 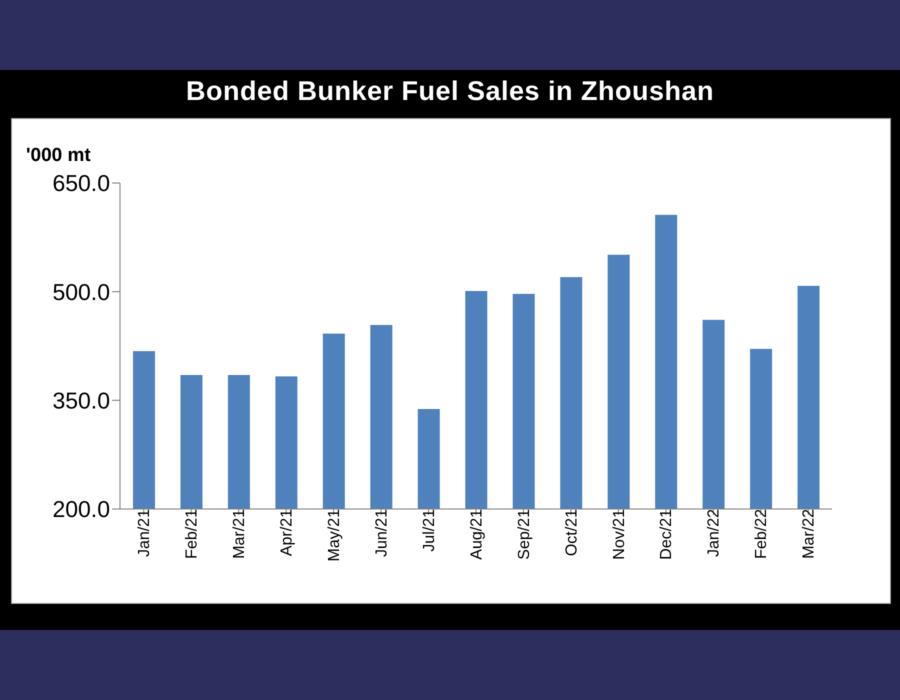 What do you see at coordinates (524, 534) in the screenshot?
I see `x-tick-label: Sep/21` at bounding box center [524, 534].